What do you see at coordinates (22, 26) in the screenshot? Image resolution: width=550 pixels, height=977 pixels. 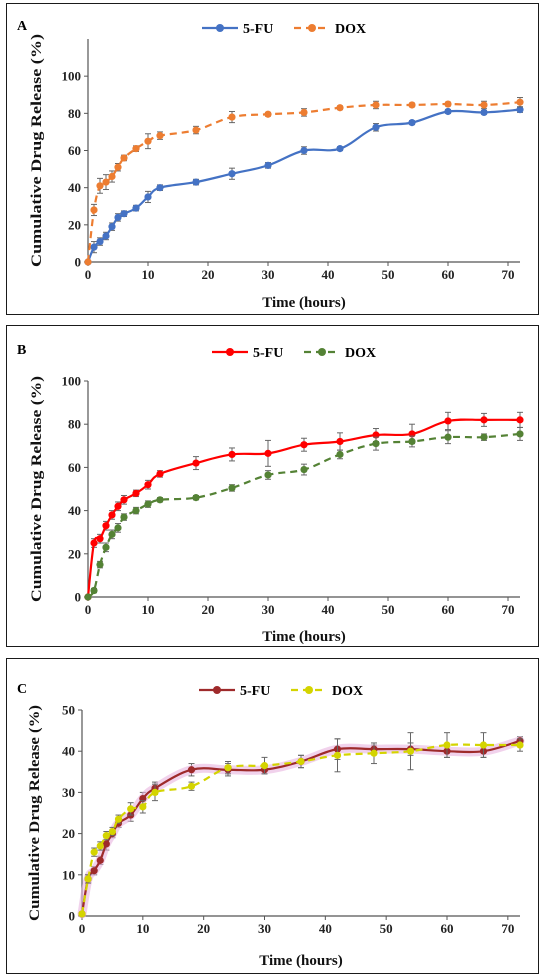 I see `panel-label: A` at bounding box center [22, 26].